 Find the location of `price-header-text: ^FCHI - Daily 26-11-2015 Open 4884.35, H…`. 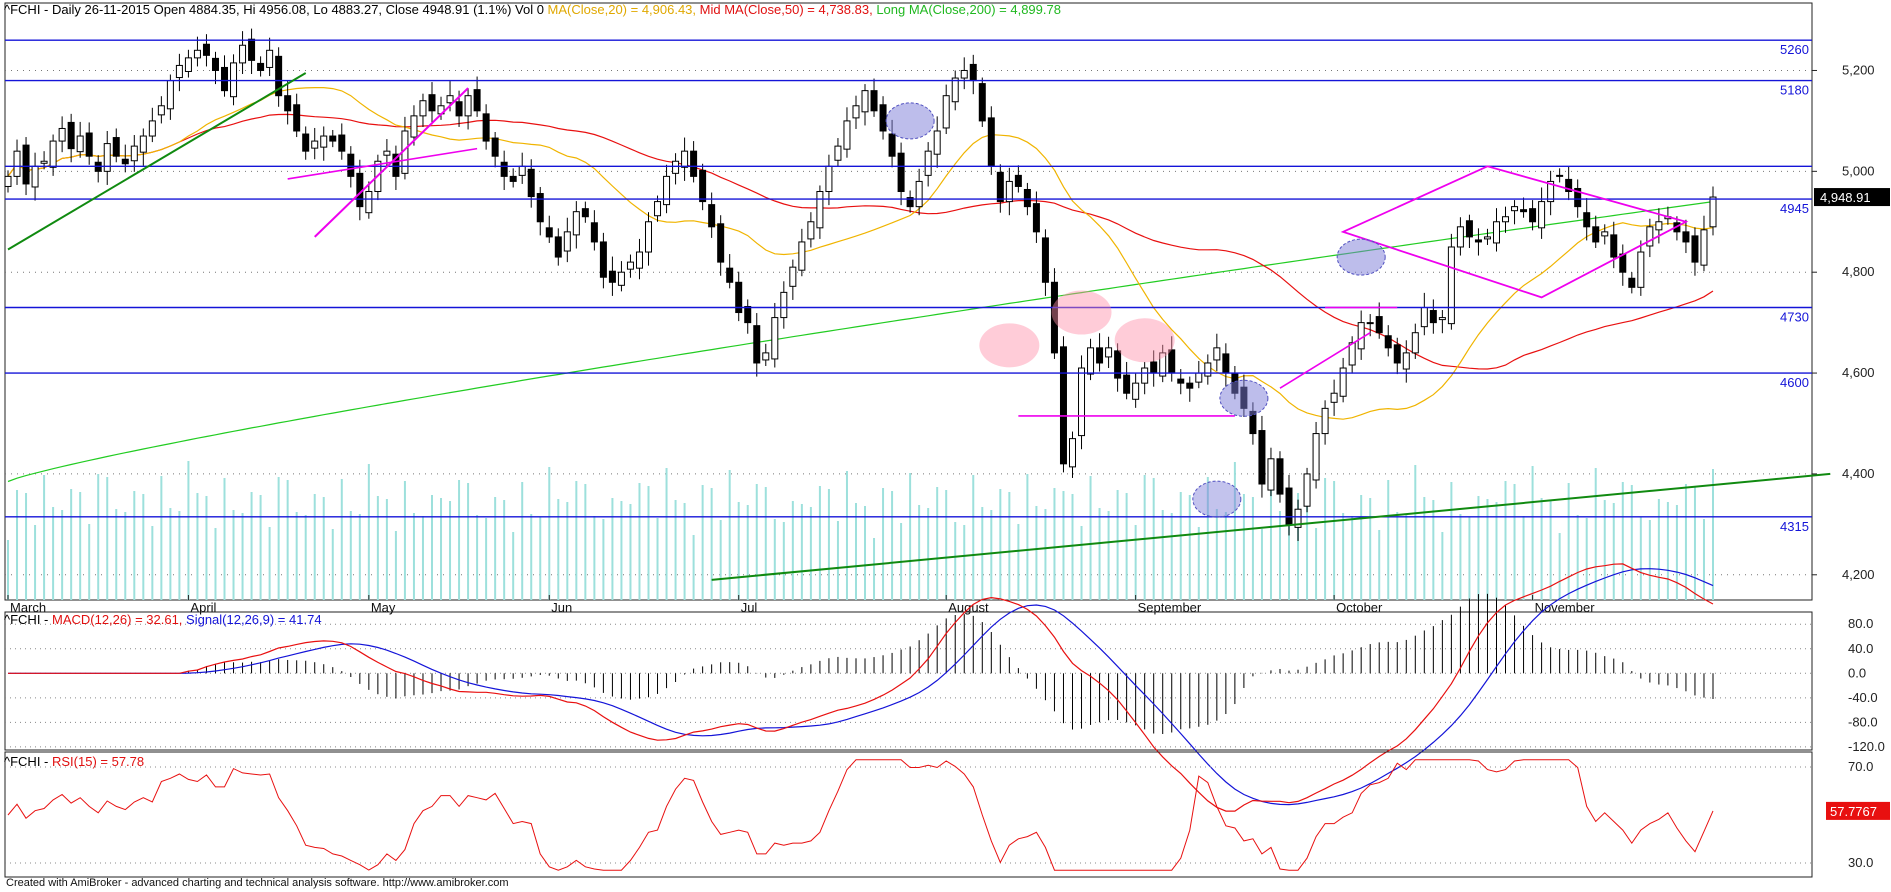

price-header-text: ^FCHI - Daily 26-11-2015 Open 4884.35, H… is located at coordinates (276, 9).